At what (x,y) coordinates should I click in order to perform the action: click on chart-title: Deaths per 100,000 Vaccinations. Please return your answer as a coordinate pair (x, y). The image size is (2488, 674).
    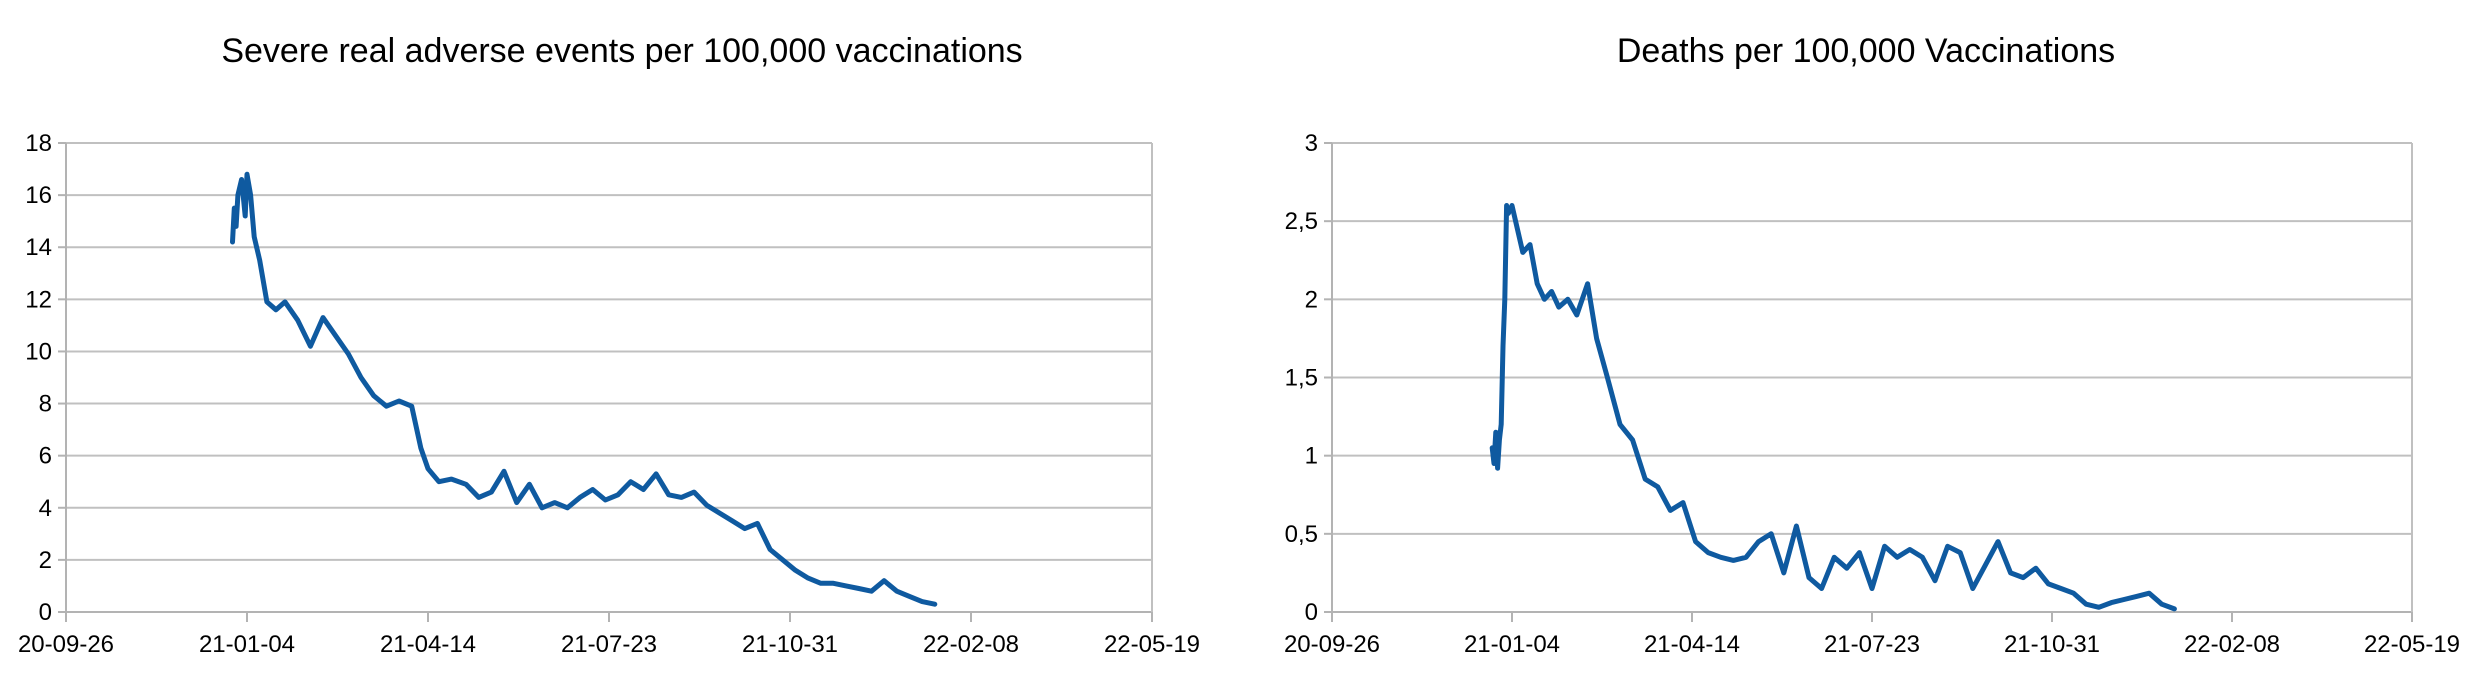
    Looking at the image, I should click on (1866, 51).